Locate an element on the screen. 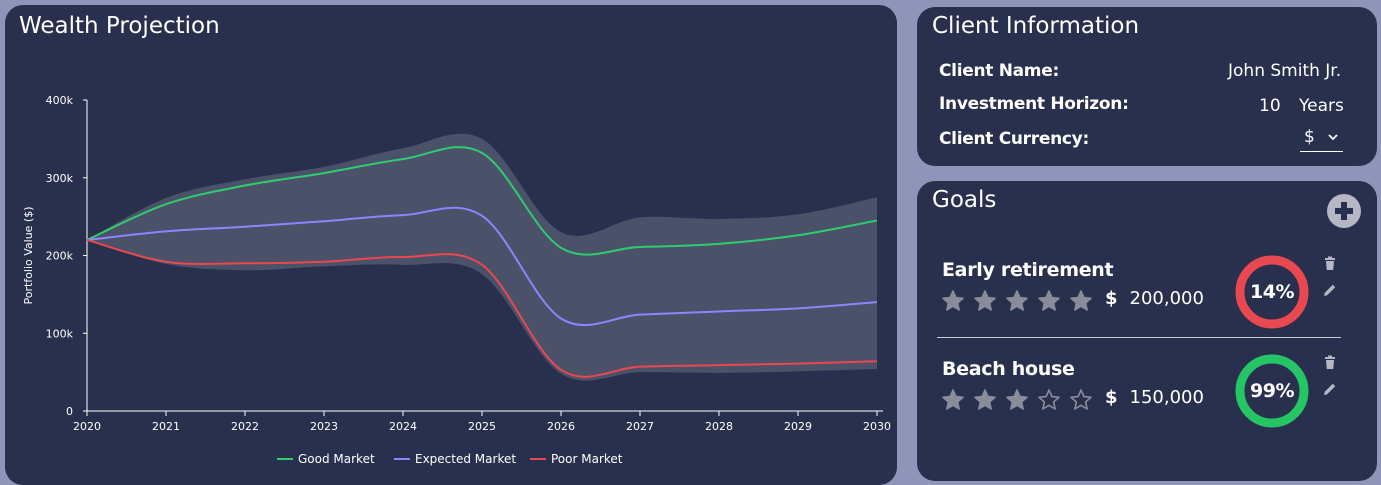  series-line-expected-market is located at coordinates (482, 266).